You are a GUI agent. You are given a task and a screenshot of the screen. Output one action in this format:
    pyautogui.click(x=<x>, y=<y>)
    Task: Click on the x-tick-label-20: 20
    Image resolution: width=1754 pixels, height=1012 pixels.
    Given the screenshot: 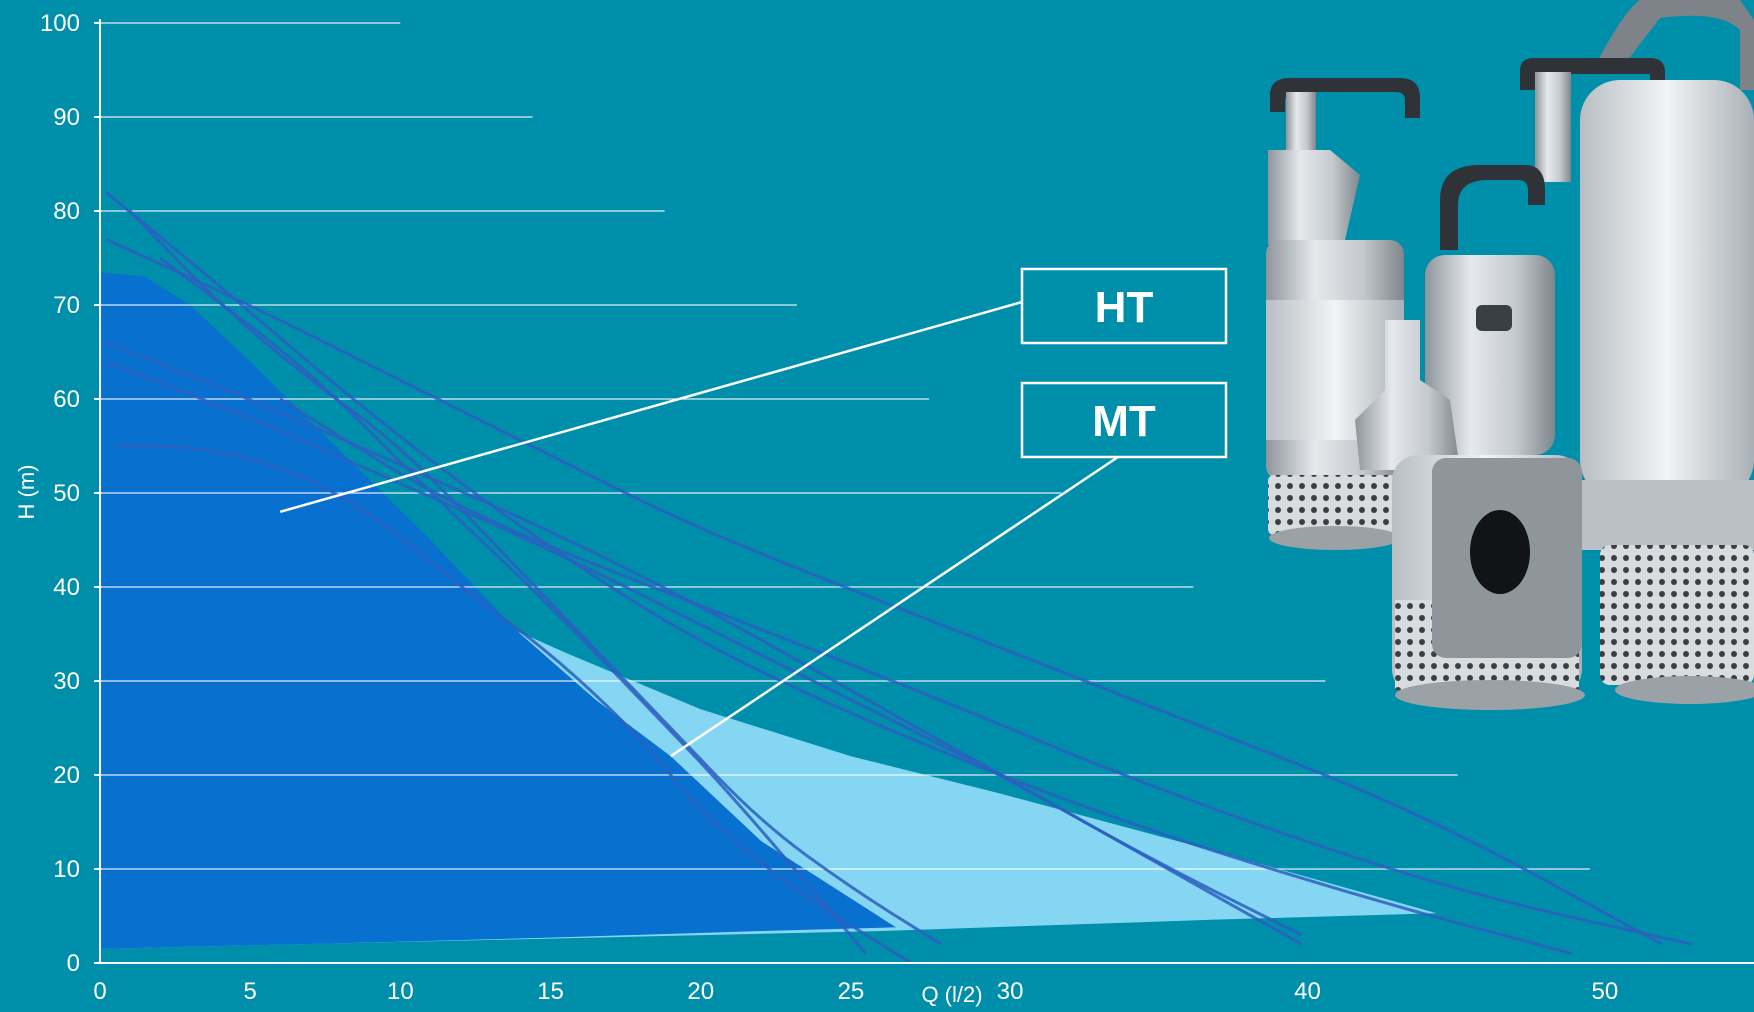 What is the action you would take?
    pyautogui.click(x=700, y=991)
    